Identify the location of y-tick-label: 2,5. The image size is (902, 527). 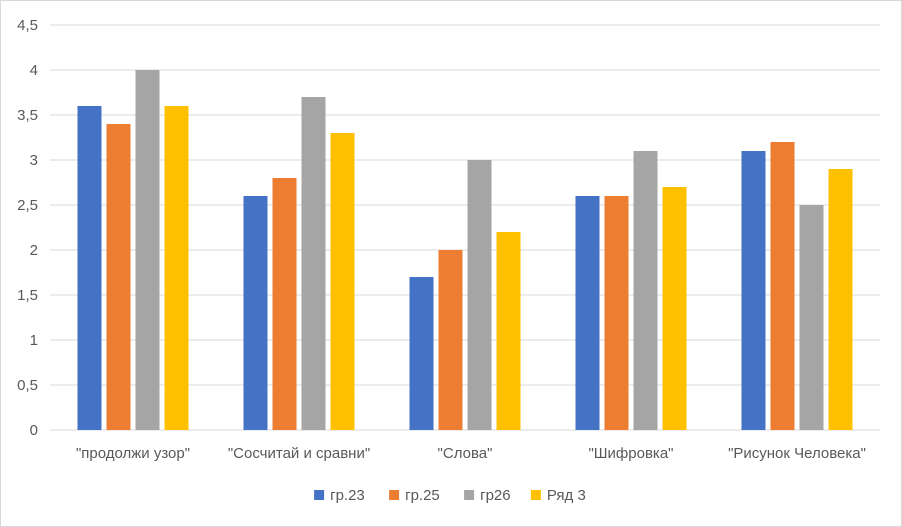
(27, 205).